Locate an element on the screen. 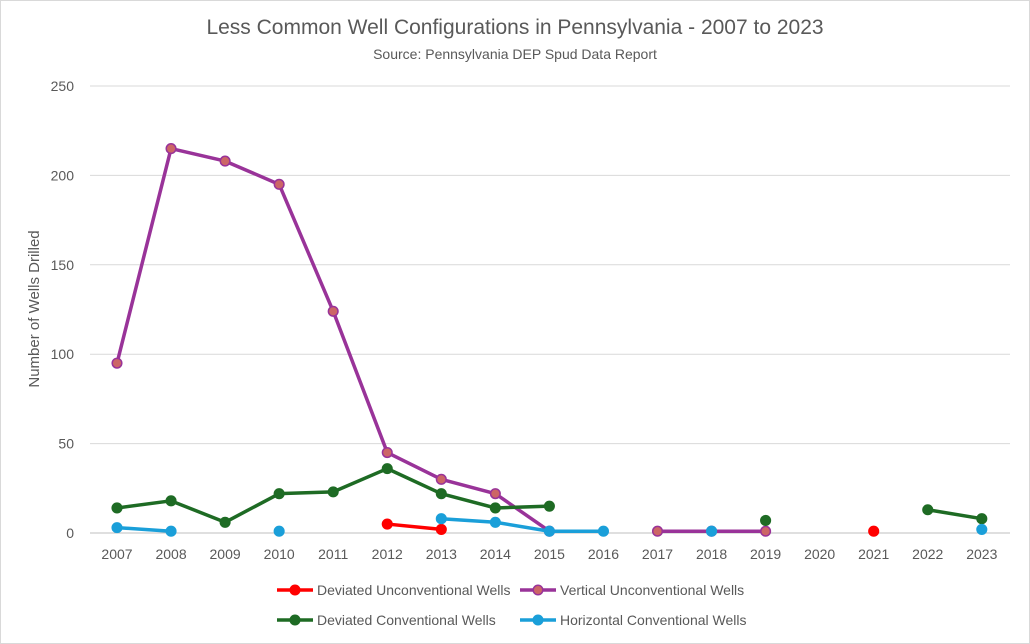 The image size is (1030, 644). legend-item: Vertical Unconventional Wells is located at coordinates (632, 590).